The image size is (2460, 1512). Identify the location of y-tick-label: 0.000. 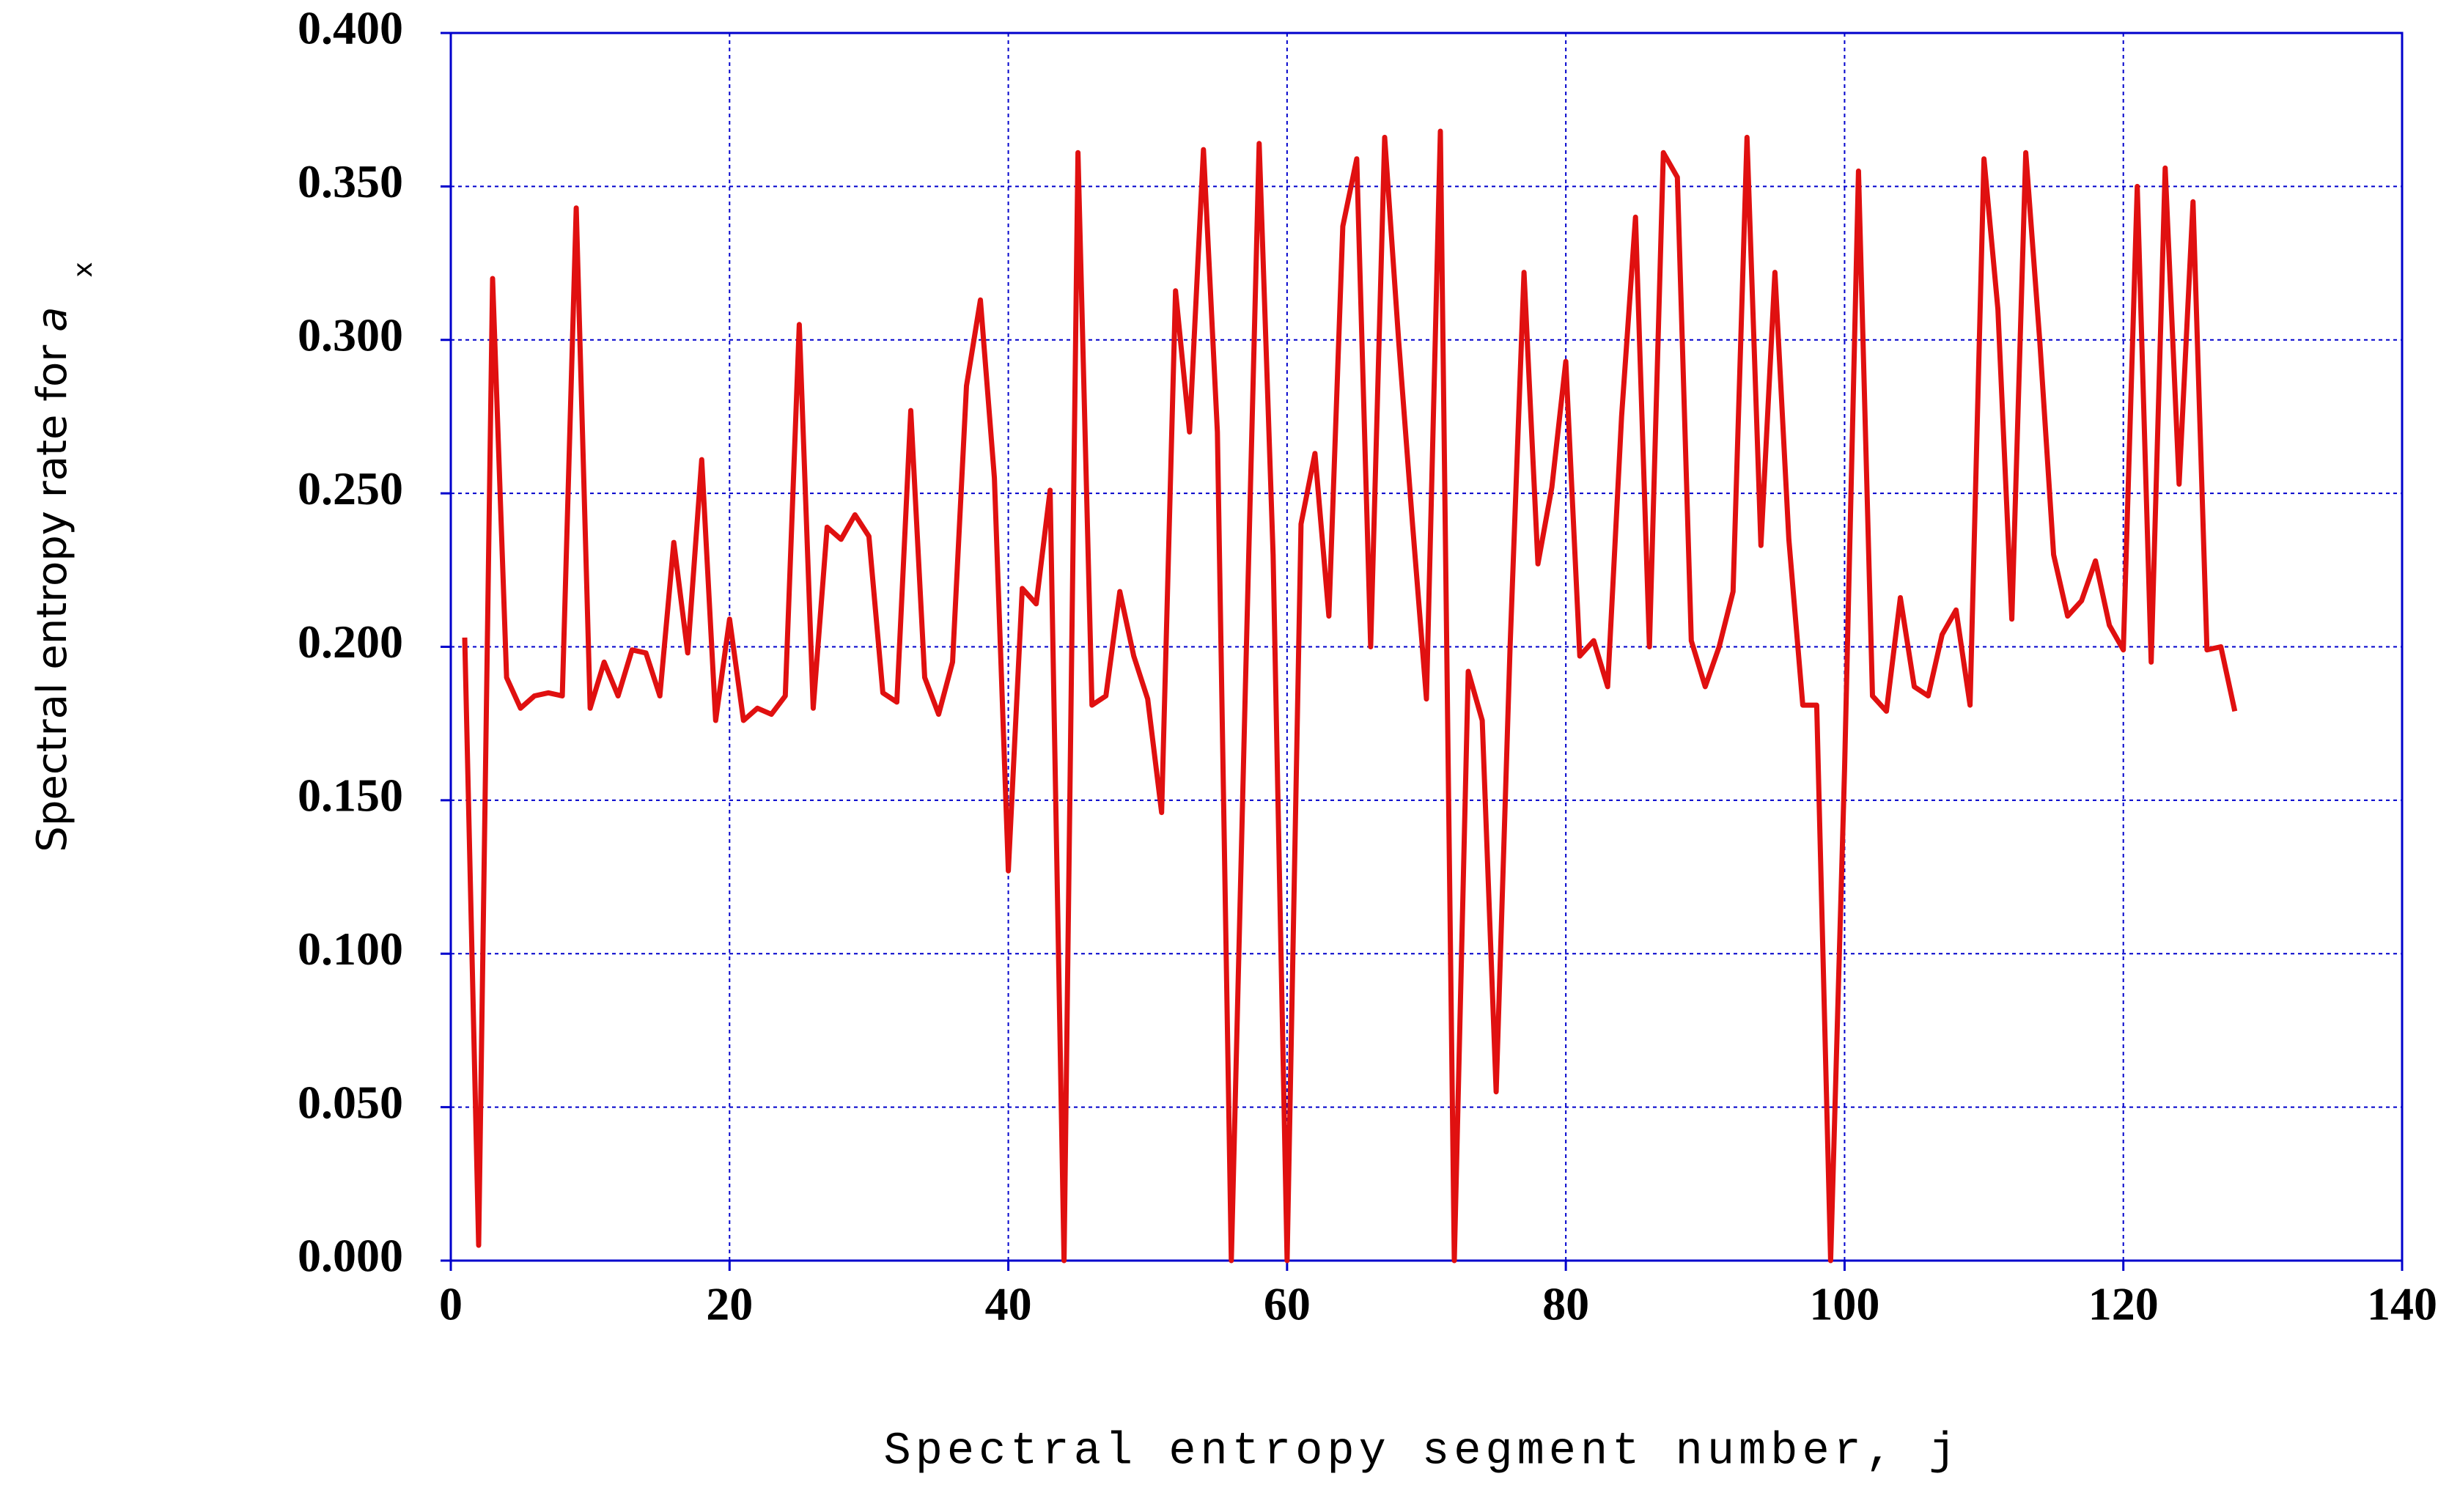
(350, 1256).